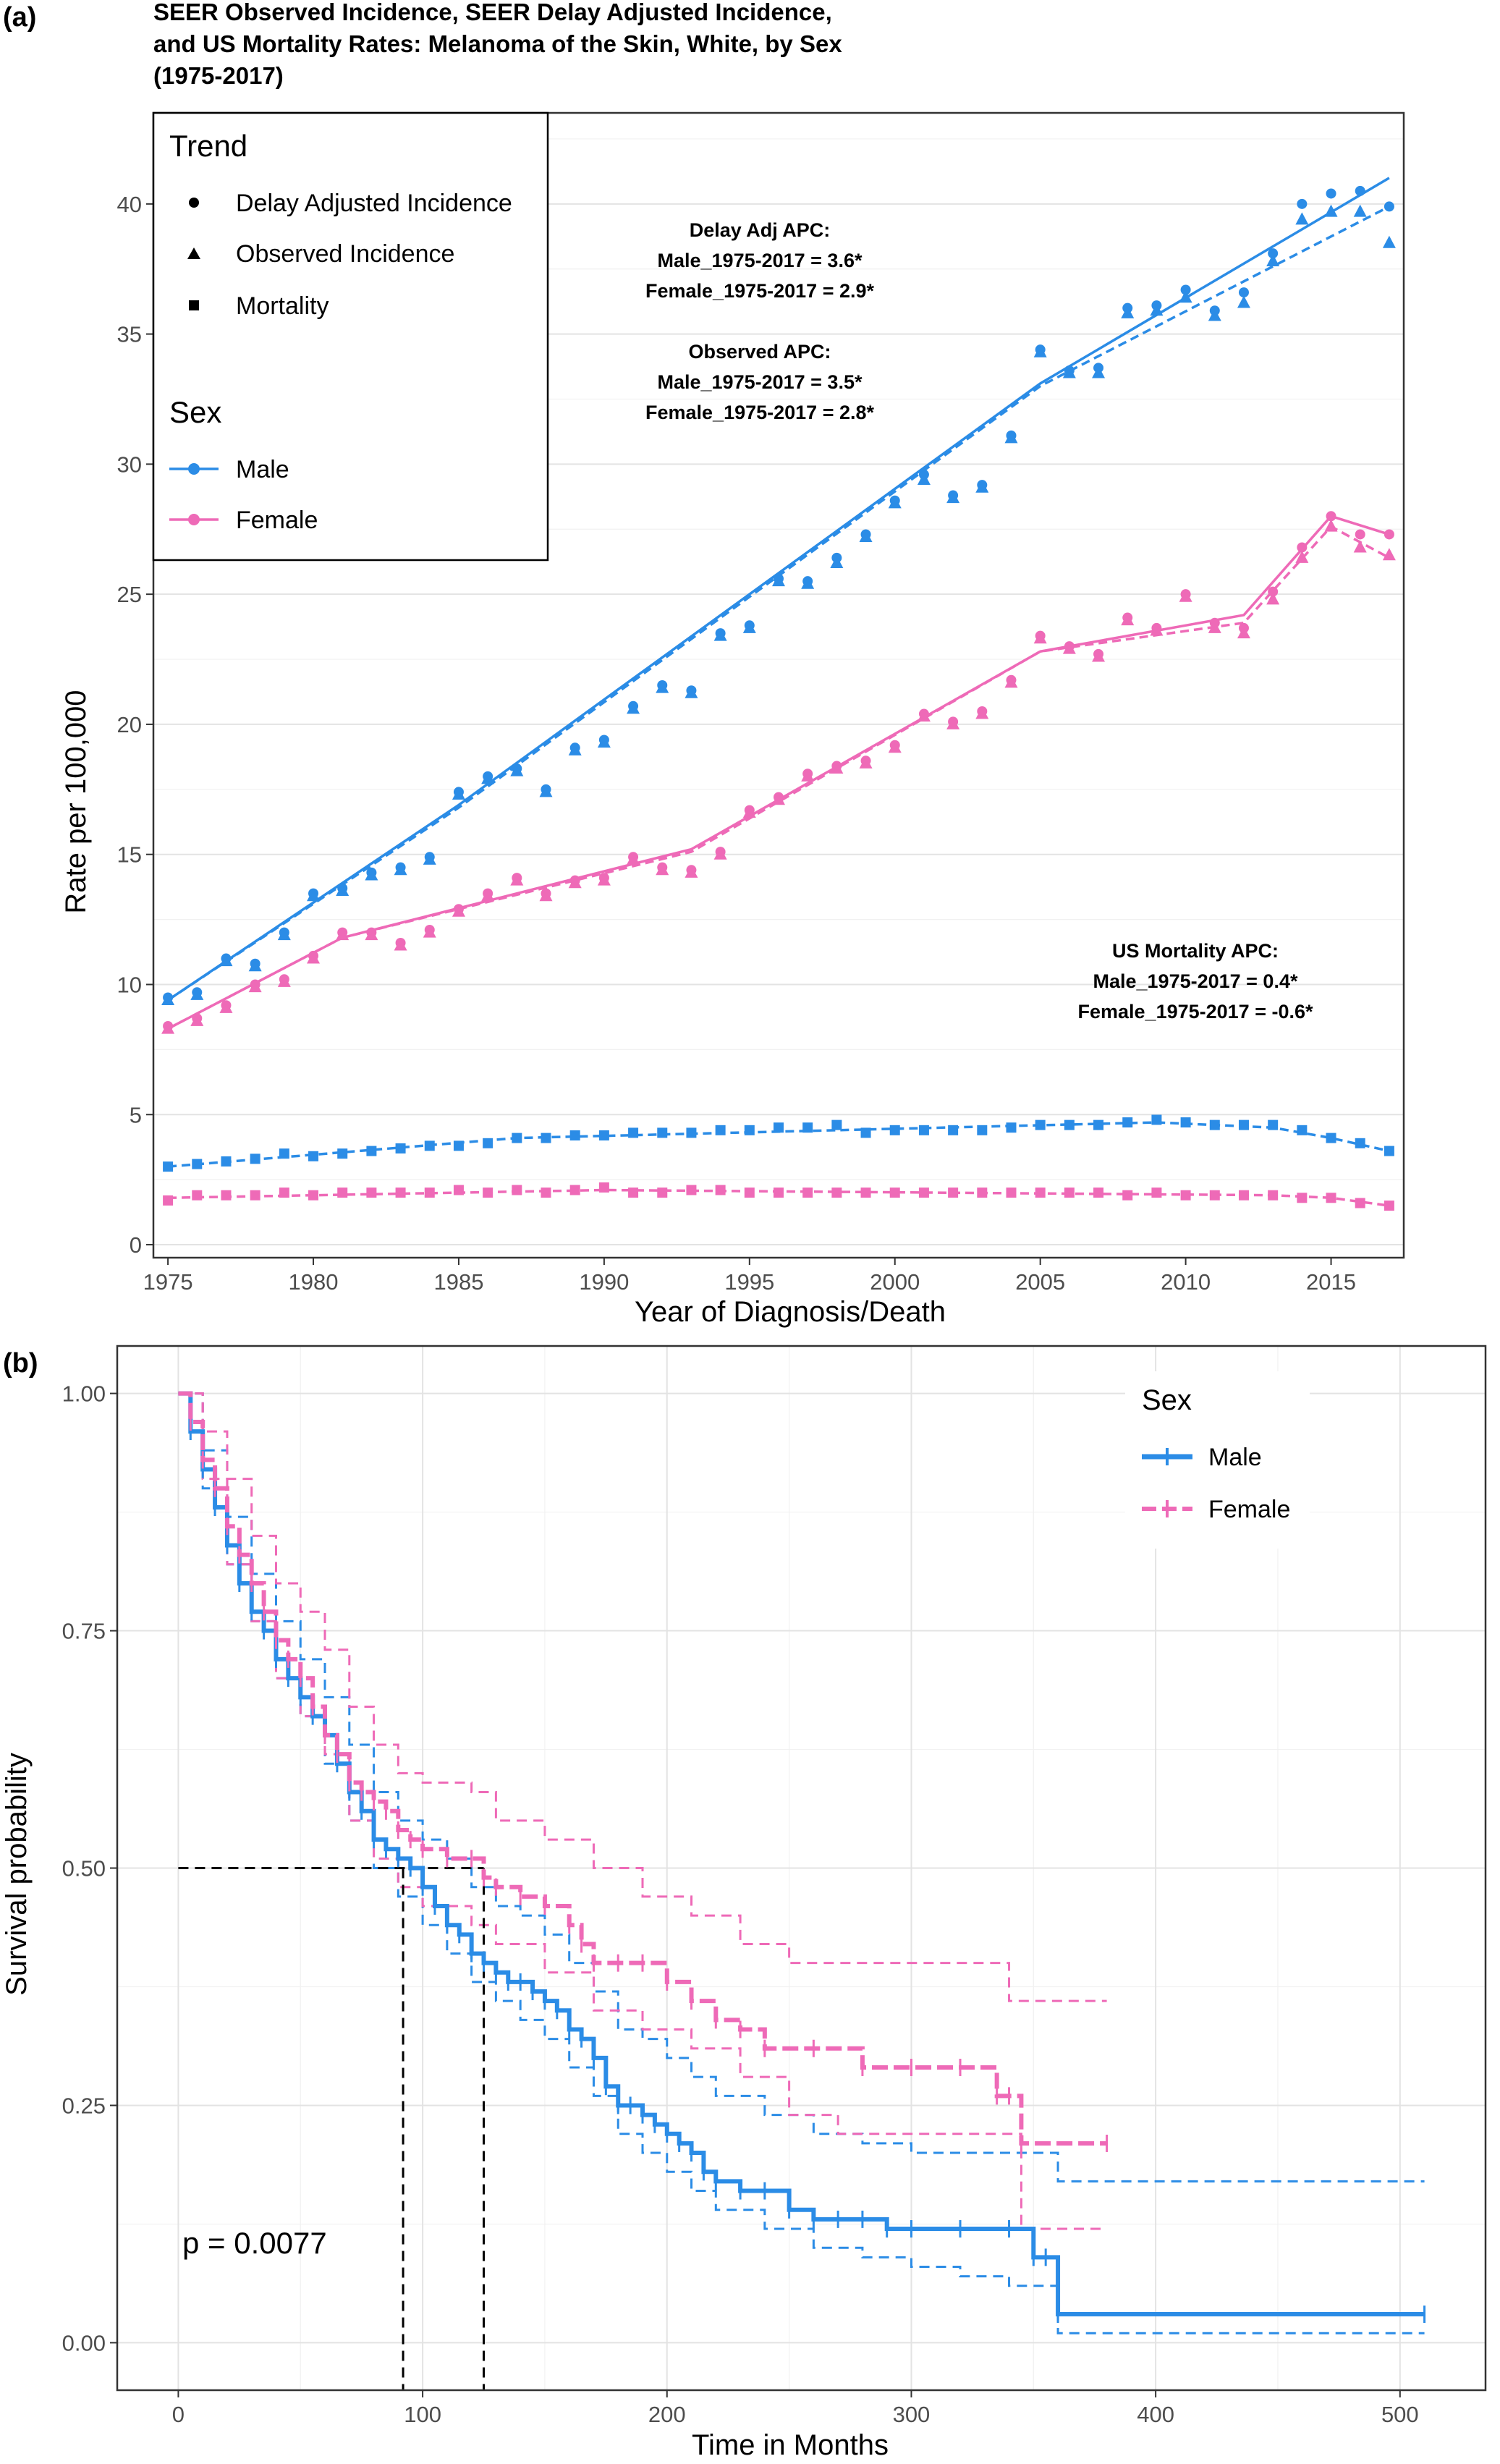 The width and height of the screenshot is (1500, 2464). Describe the element at coordinates (84, 2105) in the screenshot. I see `y-tick-label: 0.25` at that location.